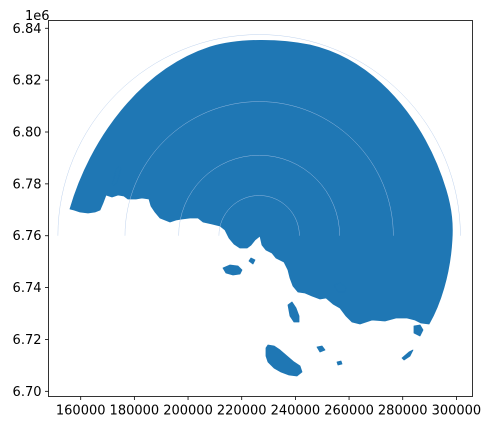 Image resolution: width=486 pixels, height=428 pixels. I want to click on y-tick-label: 6.80, so click(27, 133).